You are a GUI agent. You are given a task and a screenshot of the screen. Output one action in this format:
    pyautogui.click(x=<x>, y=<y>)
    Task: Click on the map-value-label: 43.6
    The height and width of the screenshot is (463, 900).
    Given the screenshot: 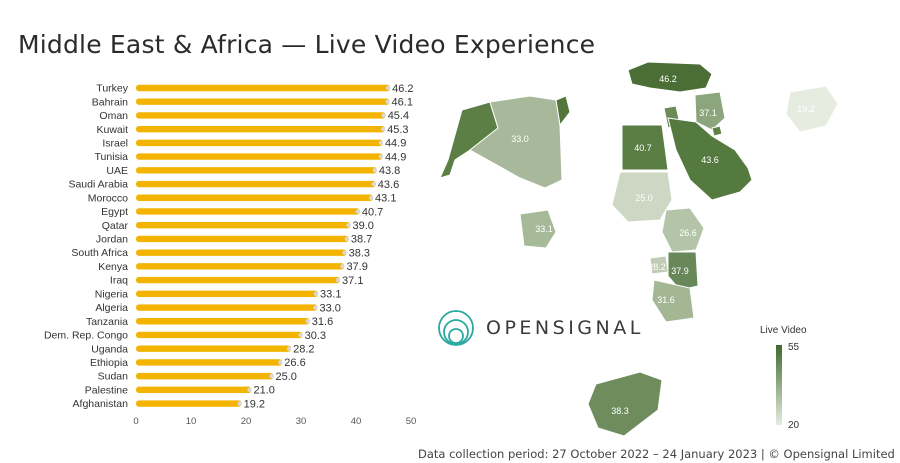 What is the action you would take?
    pyautogui.click(x=710, y=160)
    